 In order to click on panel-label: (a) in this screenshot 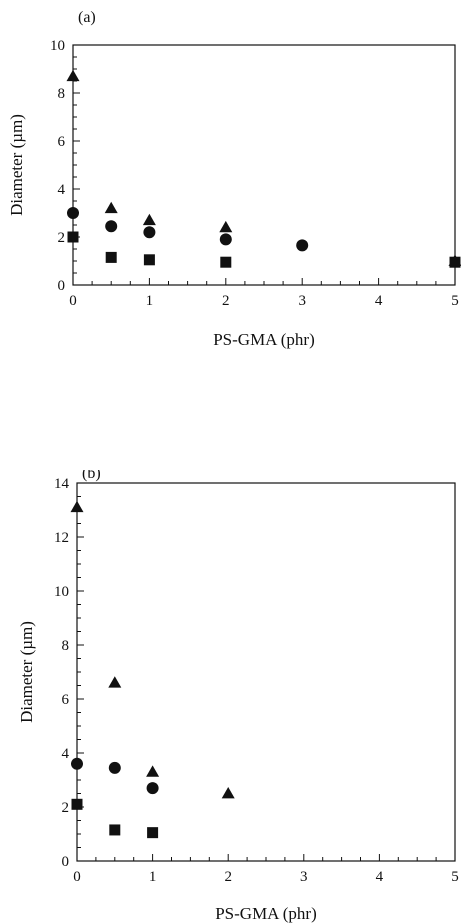, I will do `click(87, 17)`.